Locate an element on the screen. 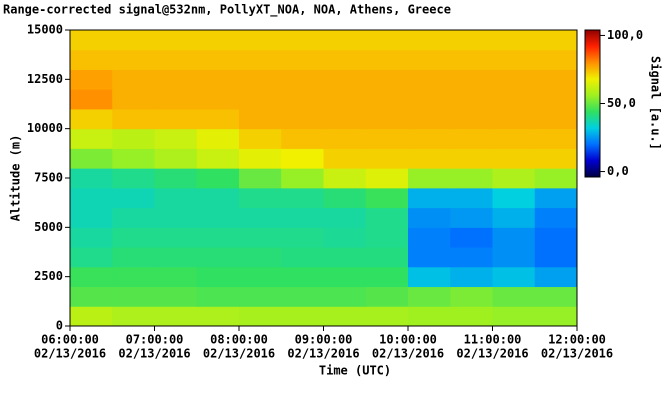 This screenshot has width=670, height=406. colorbar-tick-label: 100,0 is located at coordinates (625, 35).